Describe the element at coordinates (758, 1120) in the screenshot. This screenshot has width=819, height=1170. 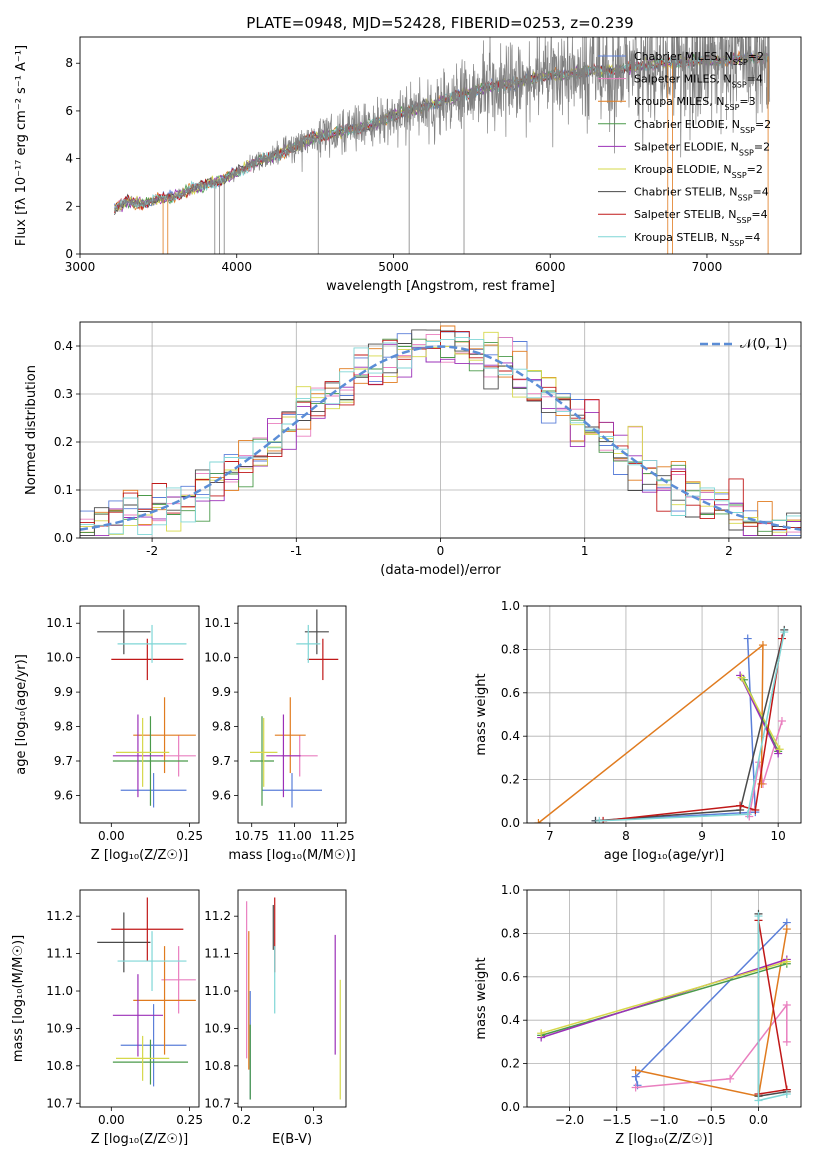
I see `x-tick-label: 0.0` at that location.